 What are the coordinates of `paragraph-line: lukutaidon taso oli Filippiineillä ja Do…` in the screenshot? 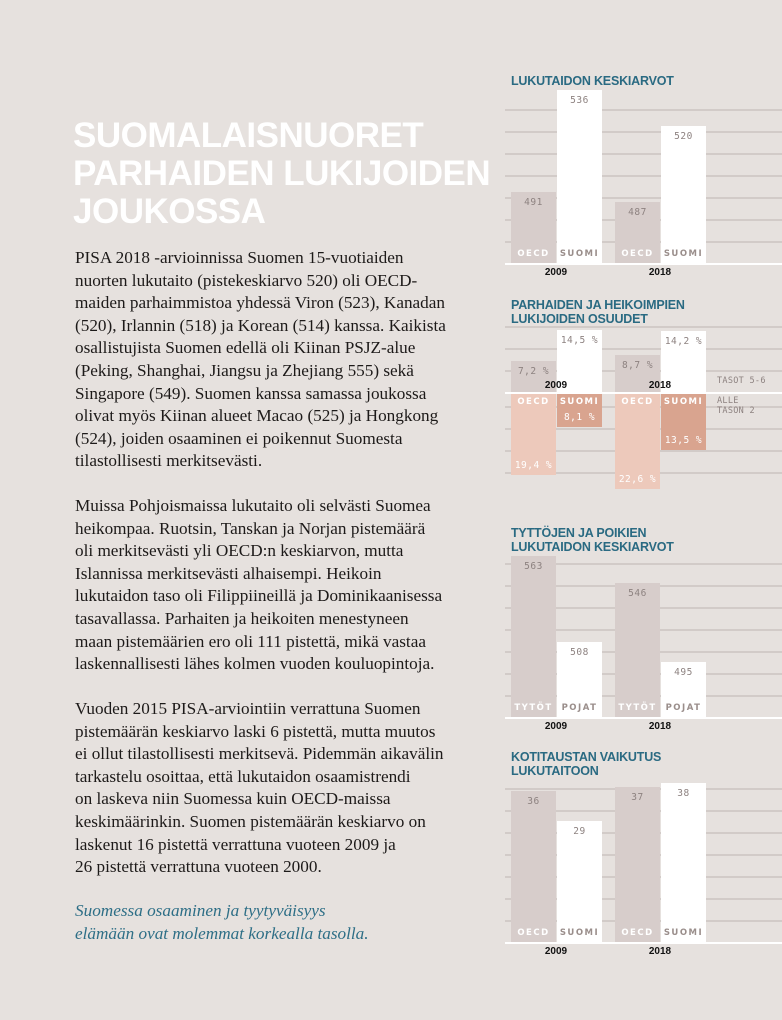 It's located at (259, 596).